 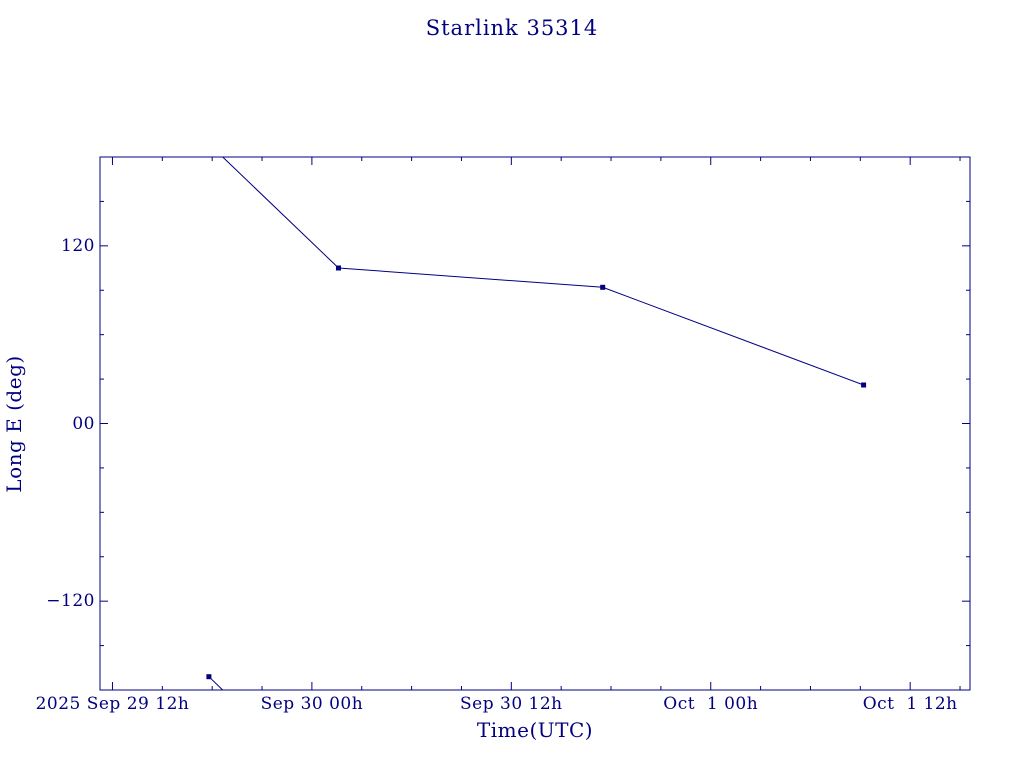 I want to click on x-axis-label: Time(UTC), so click(x=535, y=730).